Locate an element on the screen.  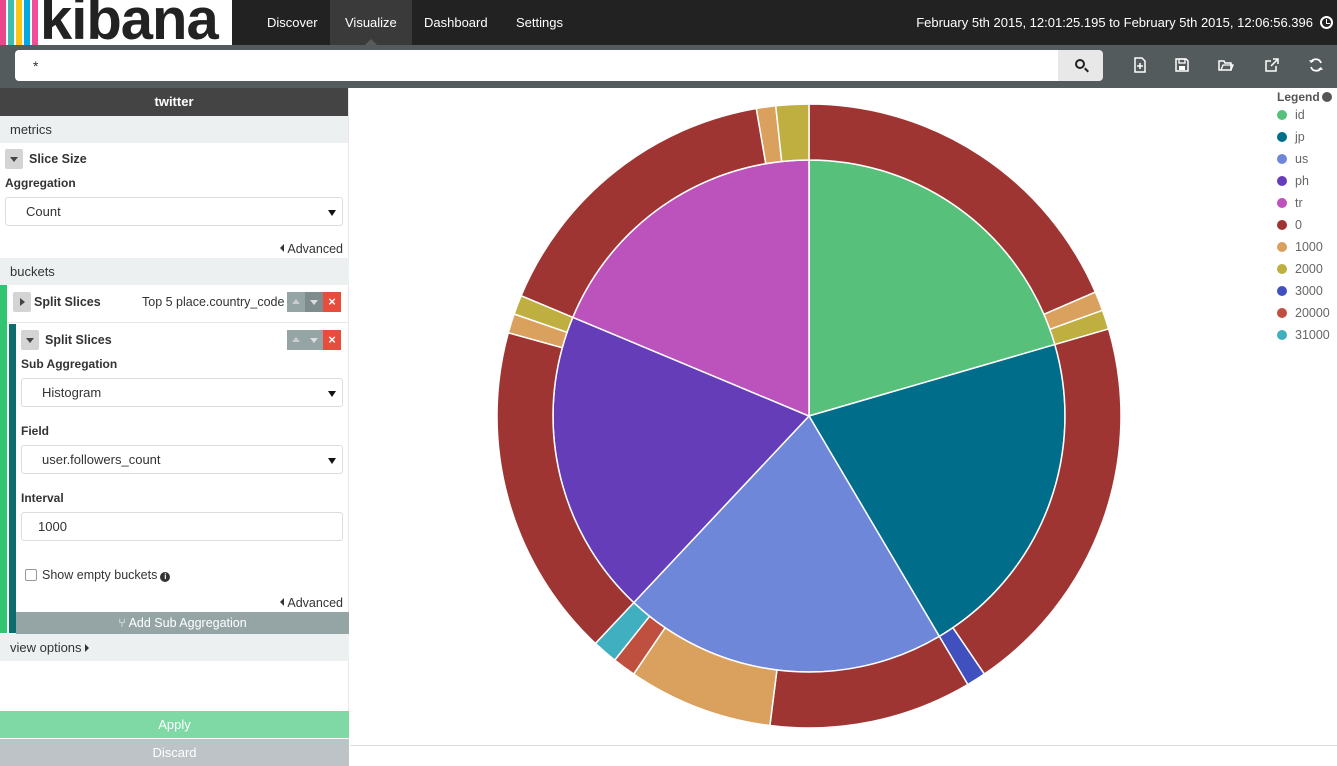
legend-label: 3000 is located at coordinates (1309, 291).